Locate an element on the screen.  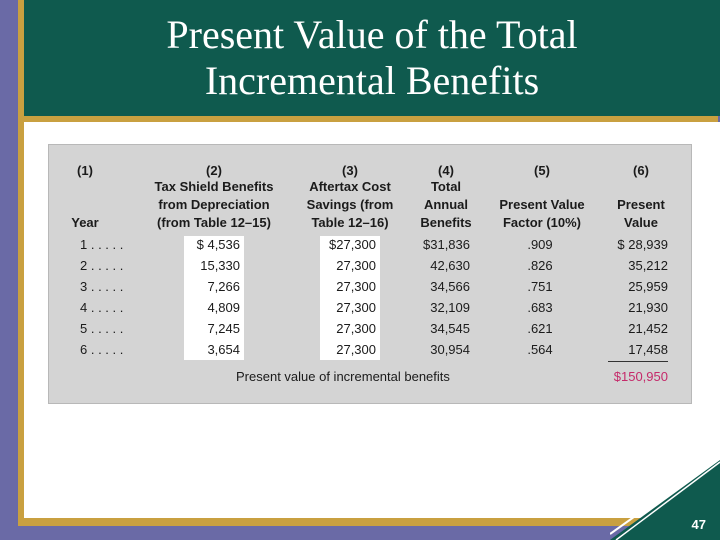
header-savings-2: Savings (from is located at coordinates (350, 204).